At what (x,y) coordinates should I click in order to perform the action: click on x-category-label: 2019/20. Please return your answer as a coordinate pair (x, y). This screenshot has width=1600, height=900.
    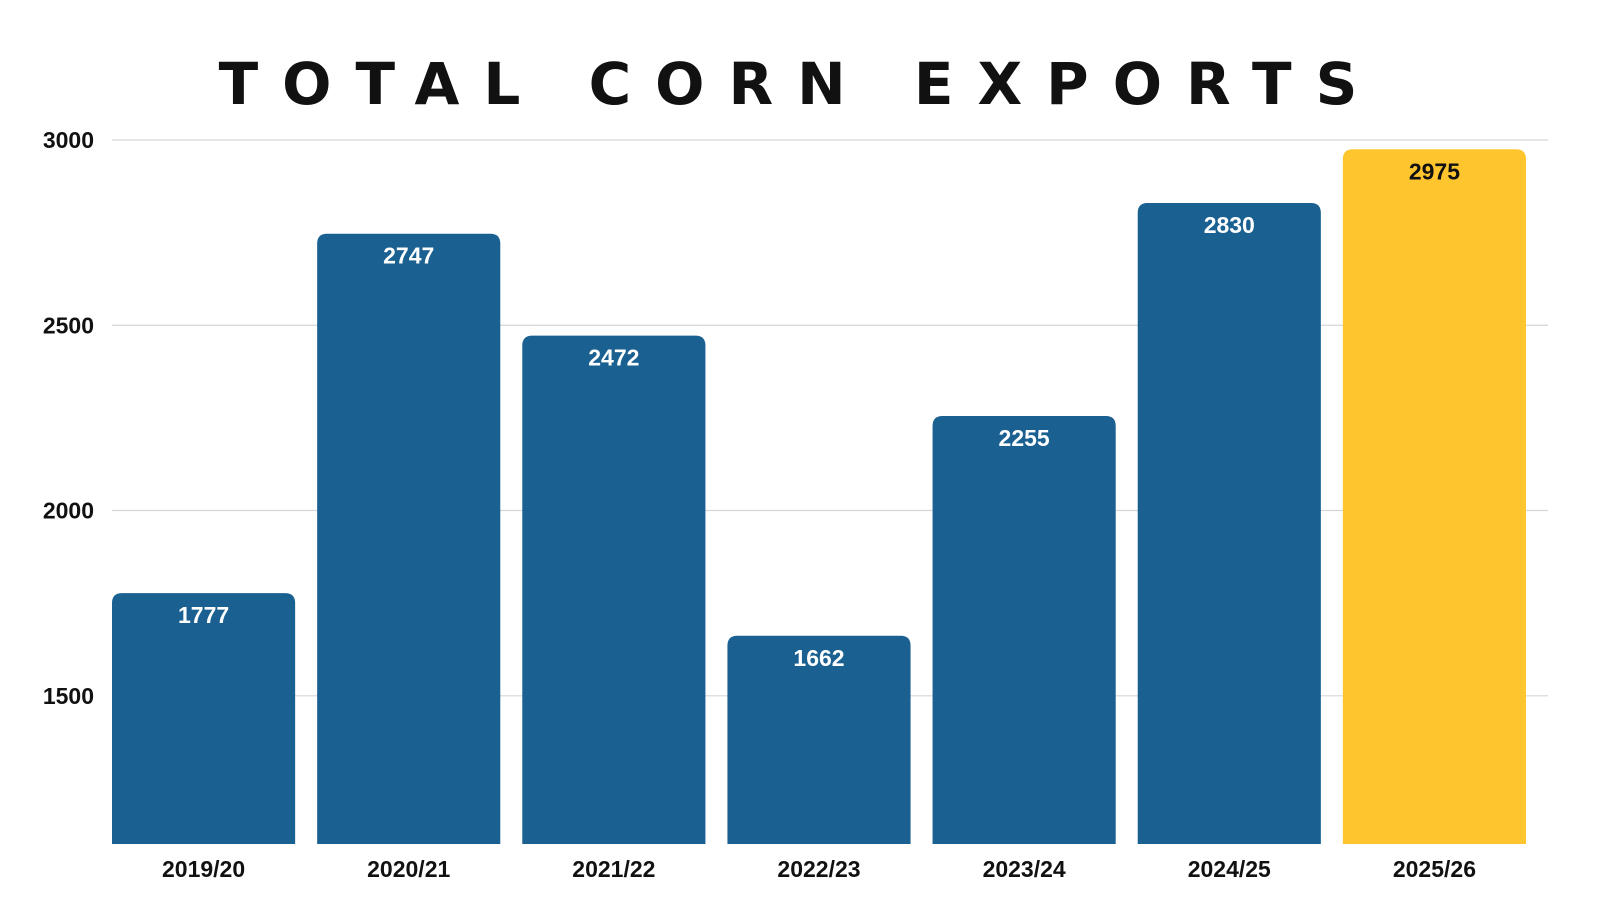
    Looking at the image, I should click on (203, 869).